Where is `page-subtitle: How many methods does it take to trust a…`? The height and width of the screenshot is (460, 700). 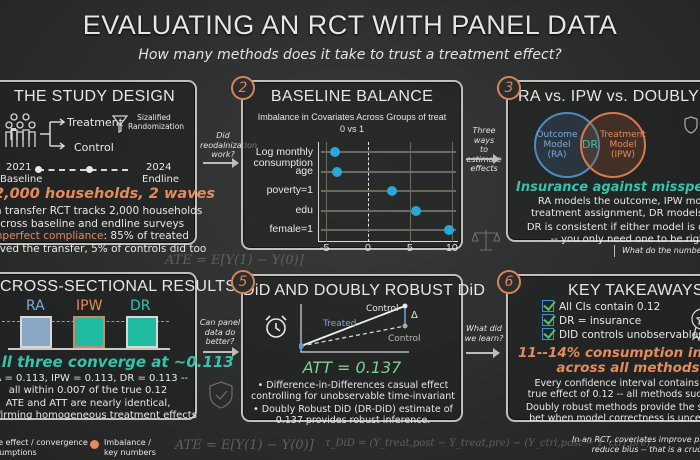
page-subtitle: How many methods does it take to trust a… is located at coordinates (350, 55).